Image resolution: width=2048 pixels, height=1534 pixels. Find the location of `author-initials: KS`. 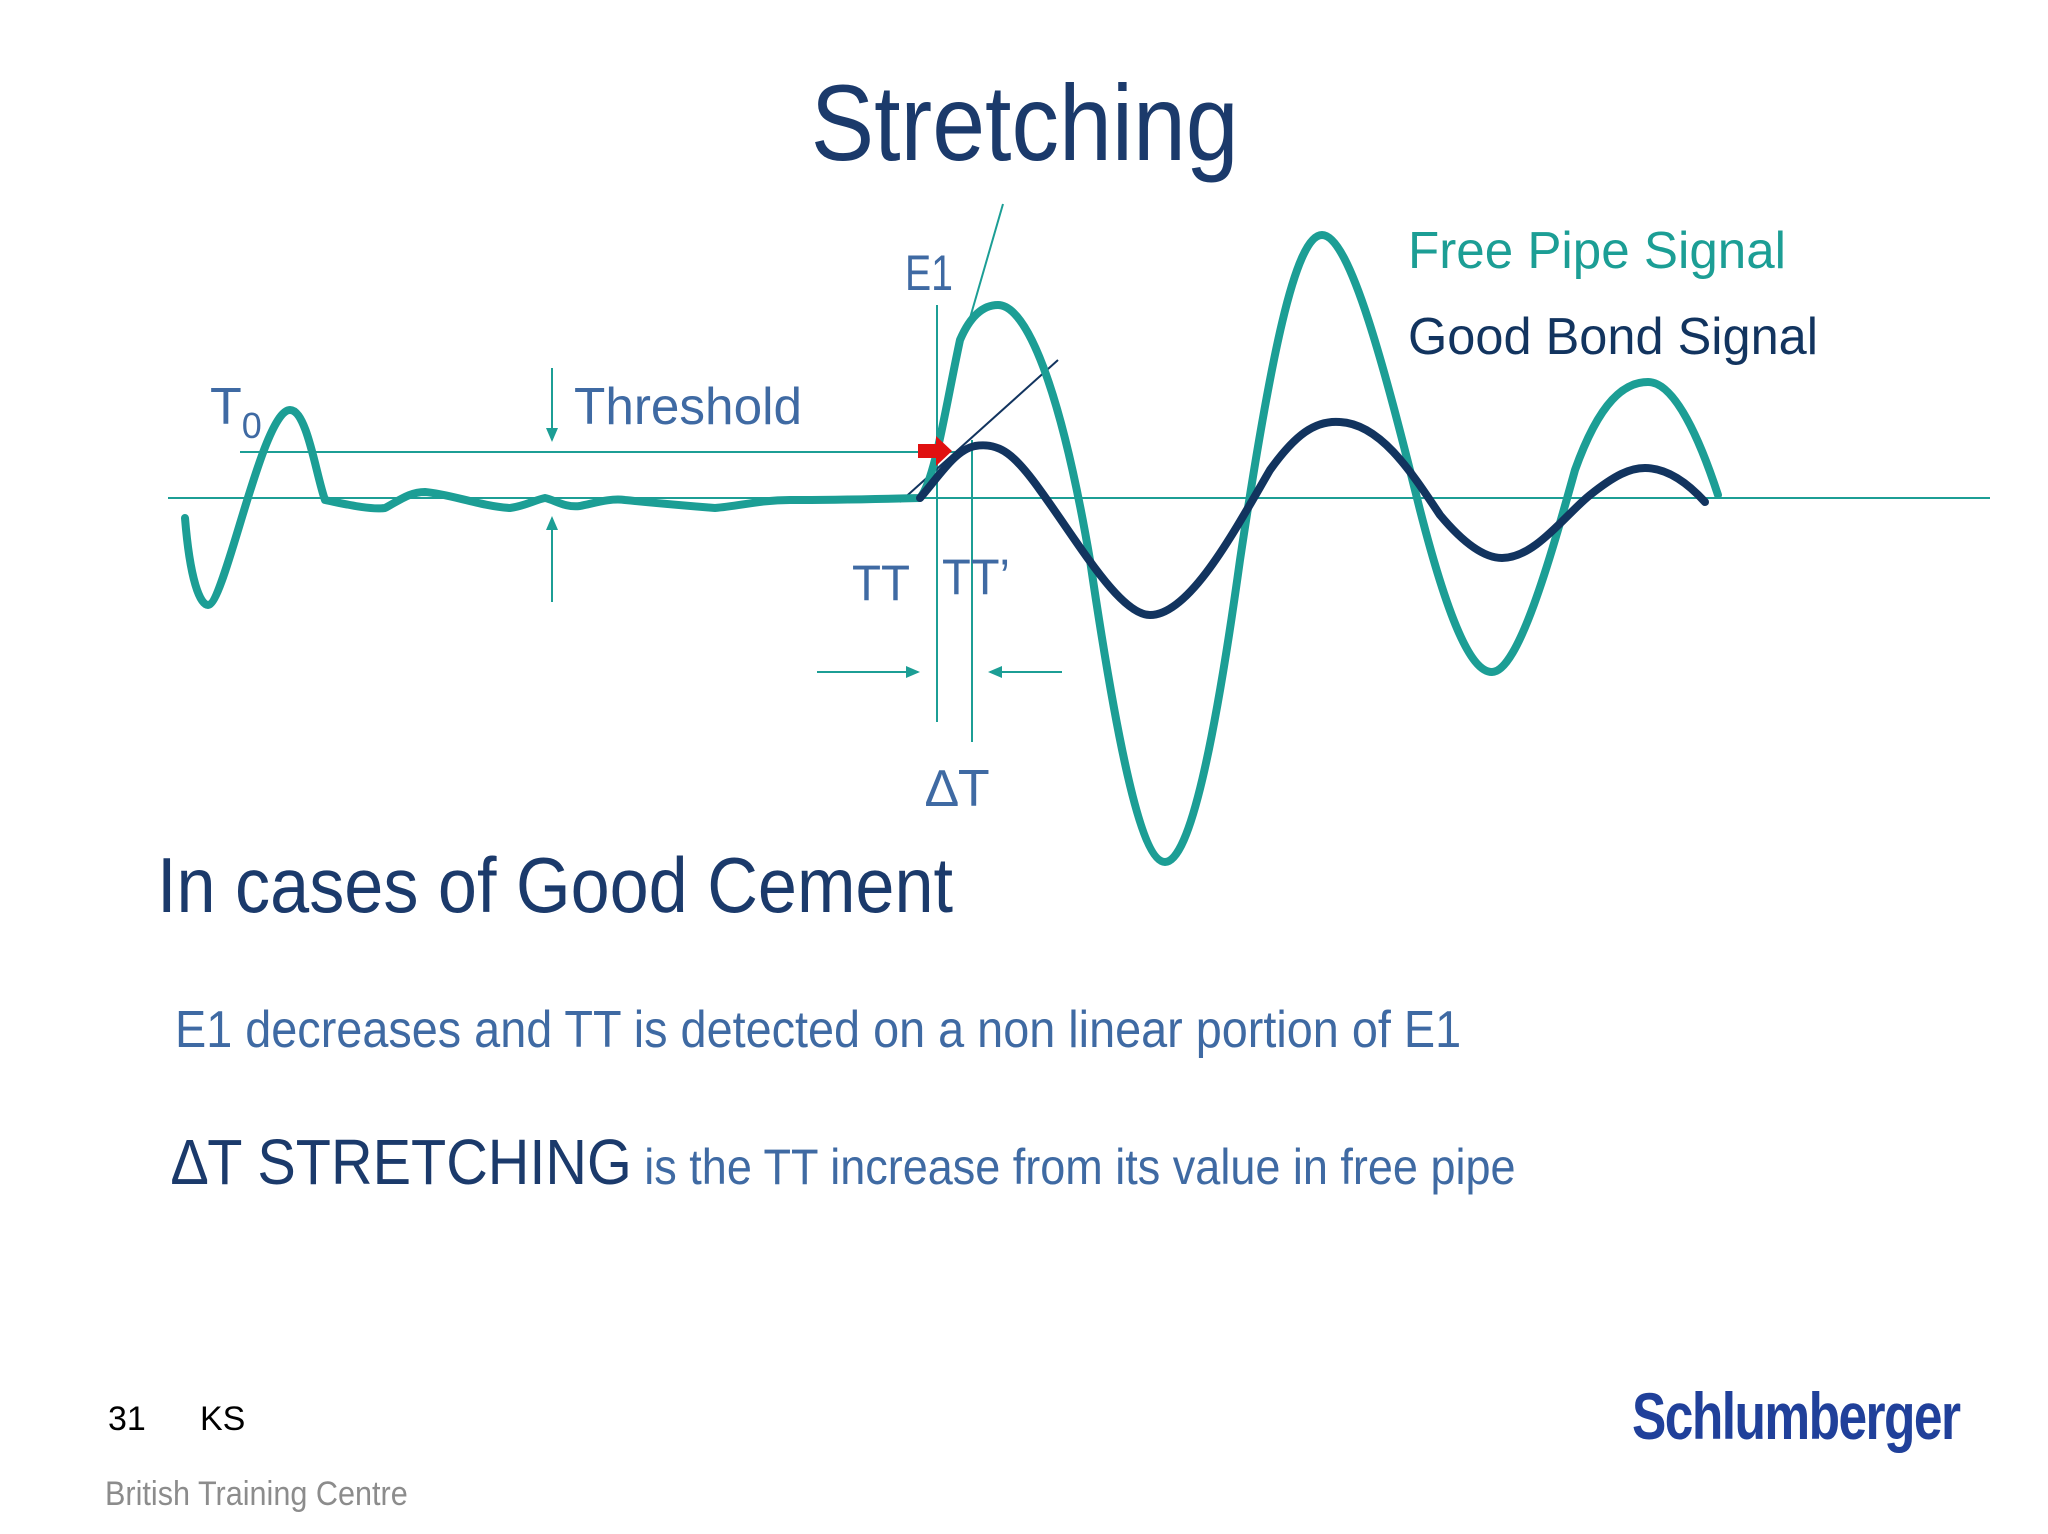

author-initials: KS is located at coordinates (223, 1419).